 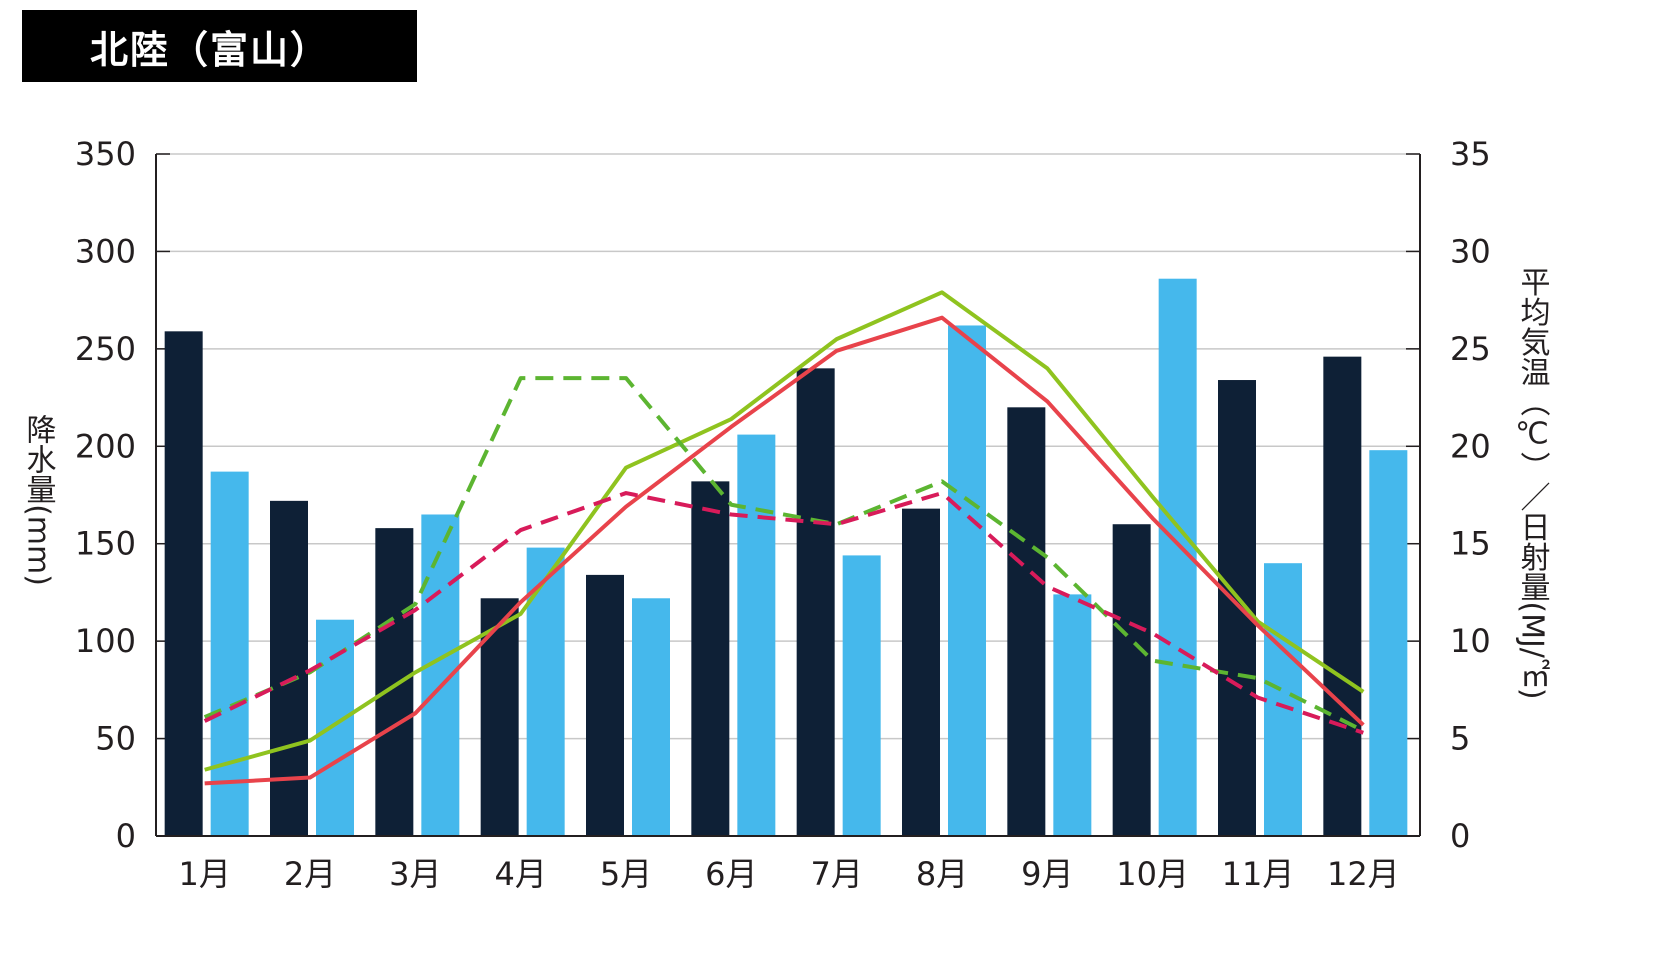 I want to click on left-tick-label: 300, so click(x=105, y=251).